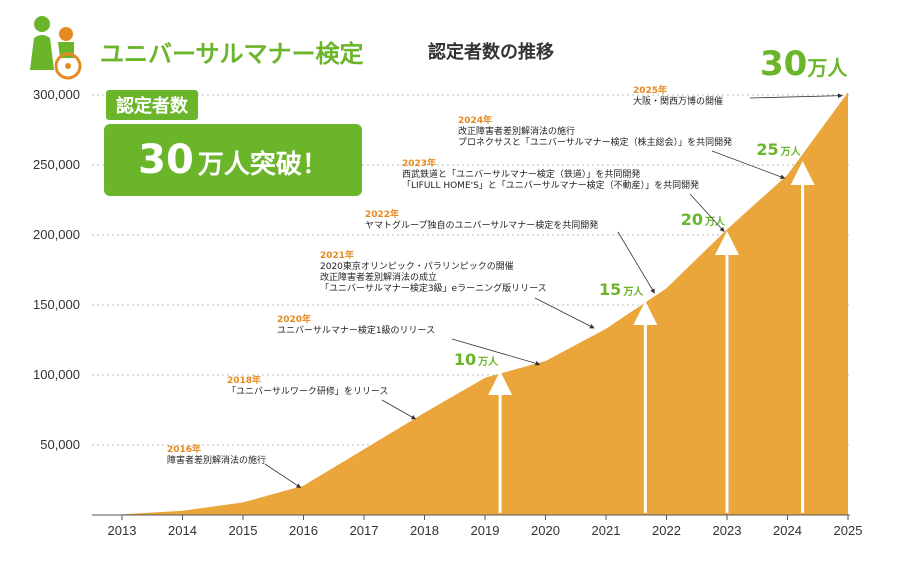 The height and width of the screenshot is (562, 900). What do you see at coordinates (303, 530) in the screenshot?
I see `x-tick-label: 2016` at bounding box center [303, 530].